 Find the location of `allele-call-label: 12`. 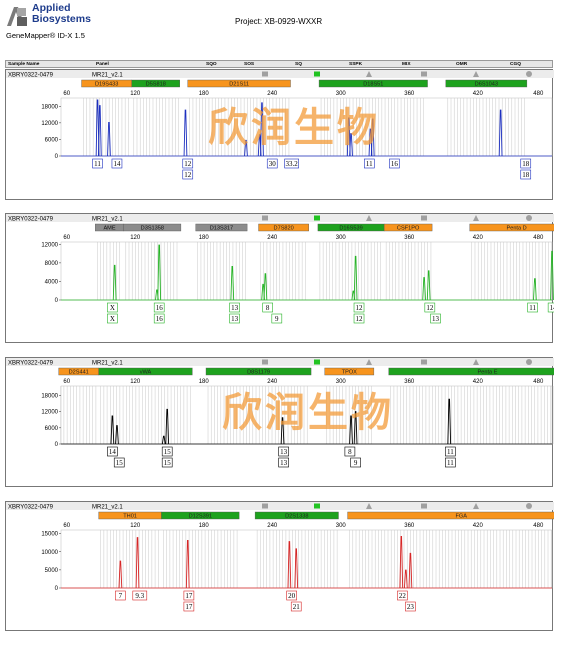

allele-call-label: 12 is located at coordinates (360, 319).